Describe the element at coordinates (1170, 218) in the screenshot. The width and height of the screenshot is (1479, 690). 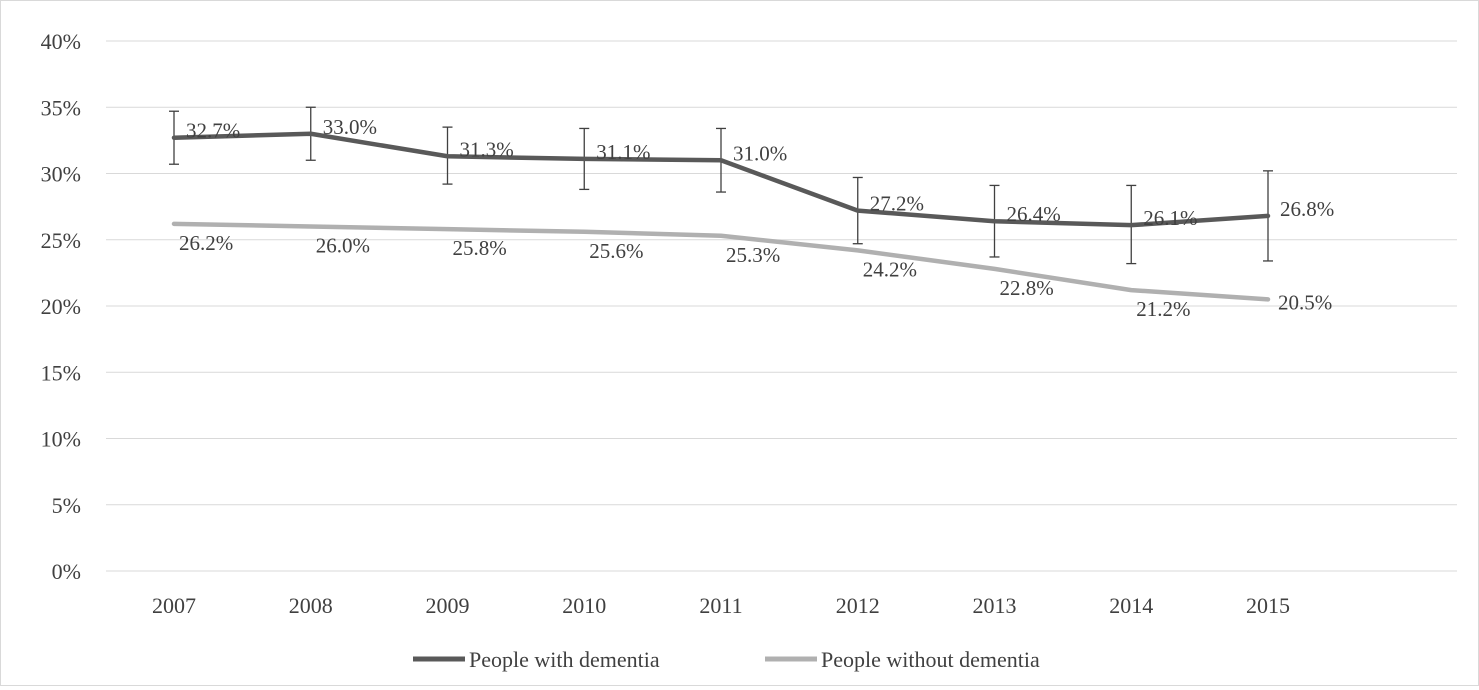
I see `data-label-with-dementia: 26.1%` at that location.